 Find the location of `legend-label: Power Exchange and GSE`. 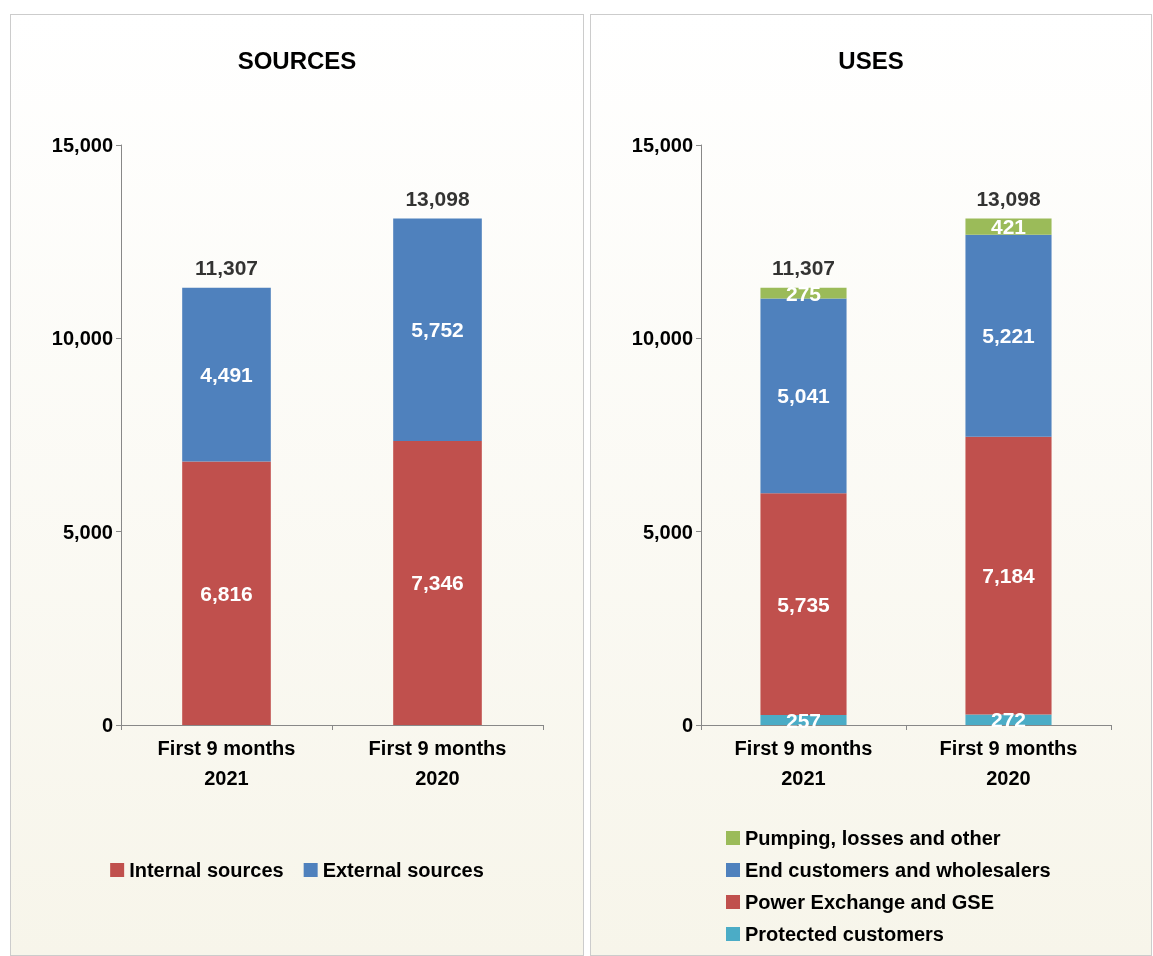

legend-label: Power Exchange and GSE is located at coordinates (869, 902).